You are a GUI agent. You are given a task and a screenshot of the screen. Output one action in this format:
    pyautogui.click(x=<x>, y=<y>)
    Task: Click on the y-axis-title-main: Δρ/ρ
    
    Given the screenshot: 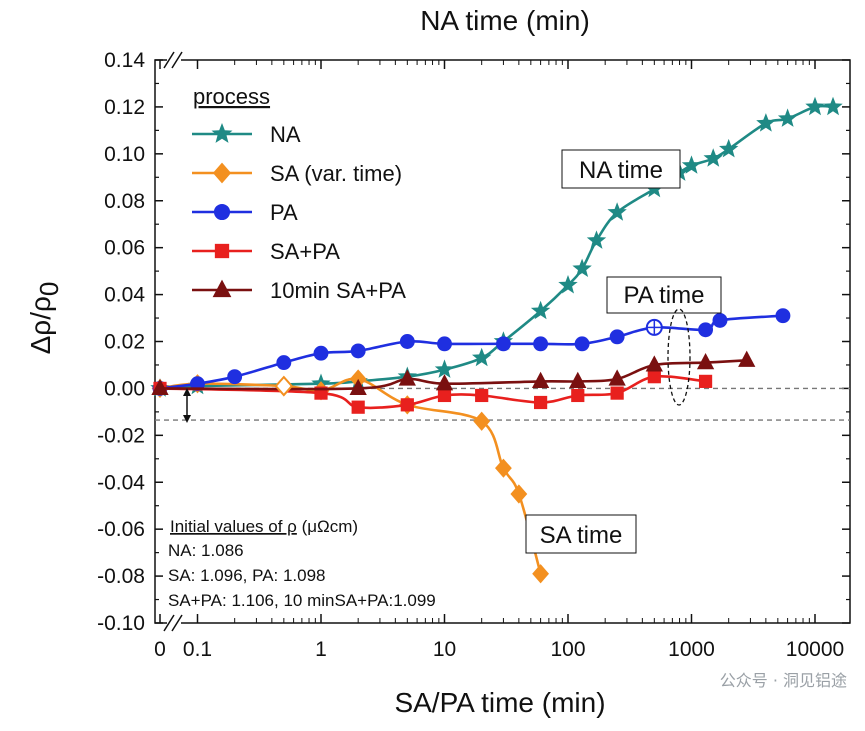 What is the action you would take?
    pyautogui.click(x=40, y=325)
    